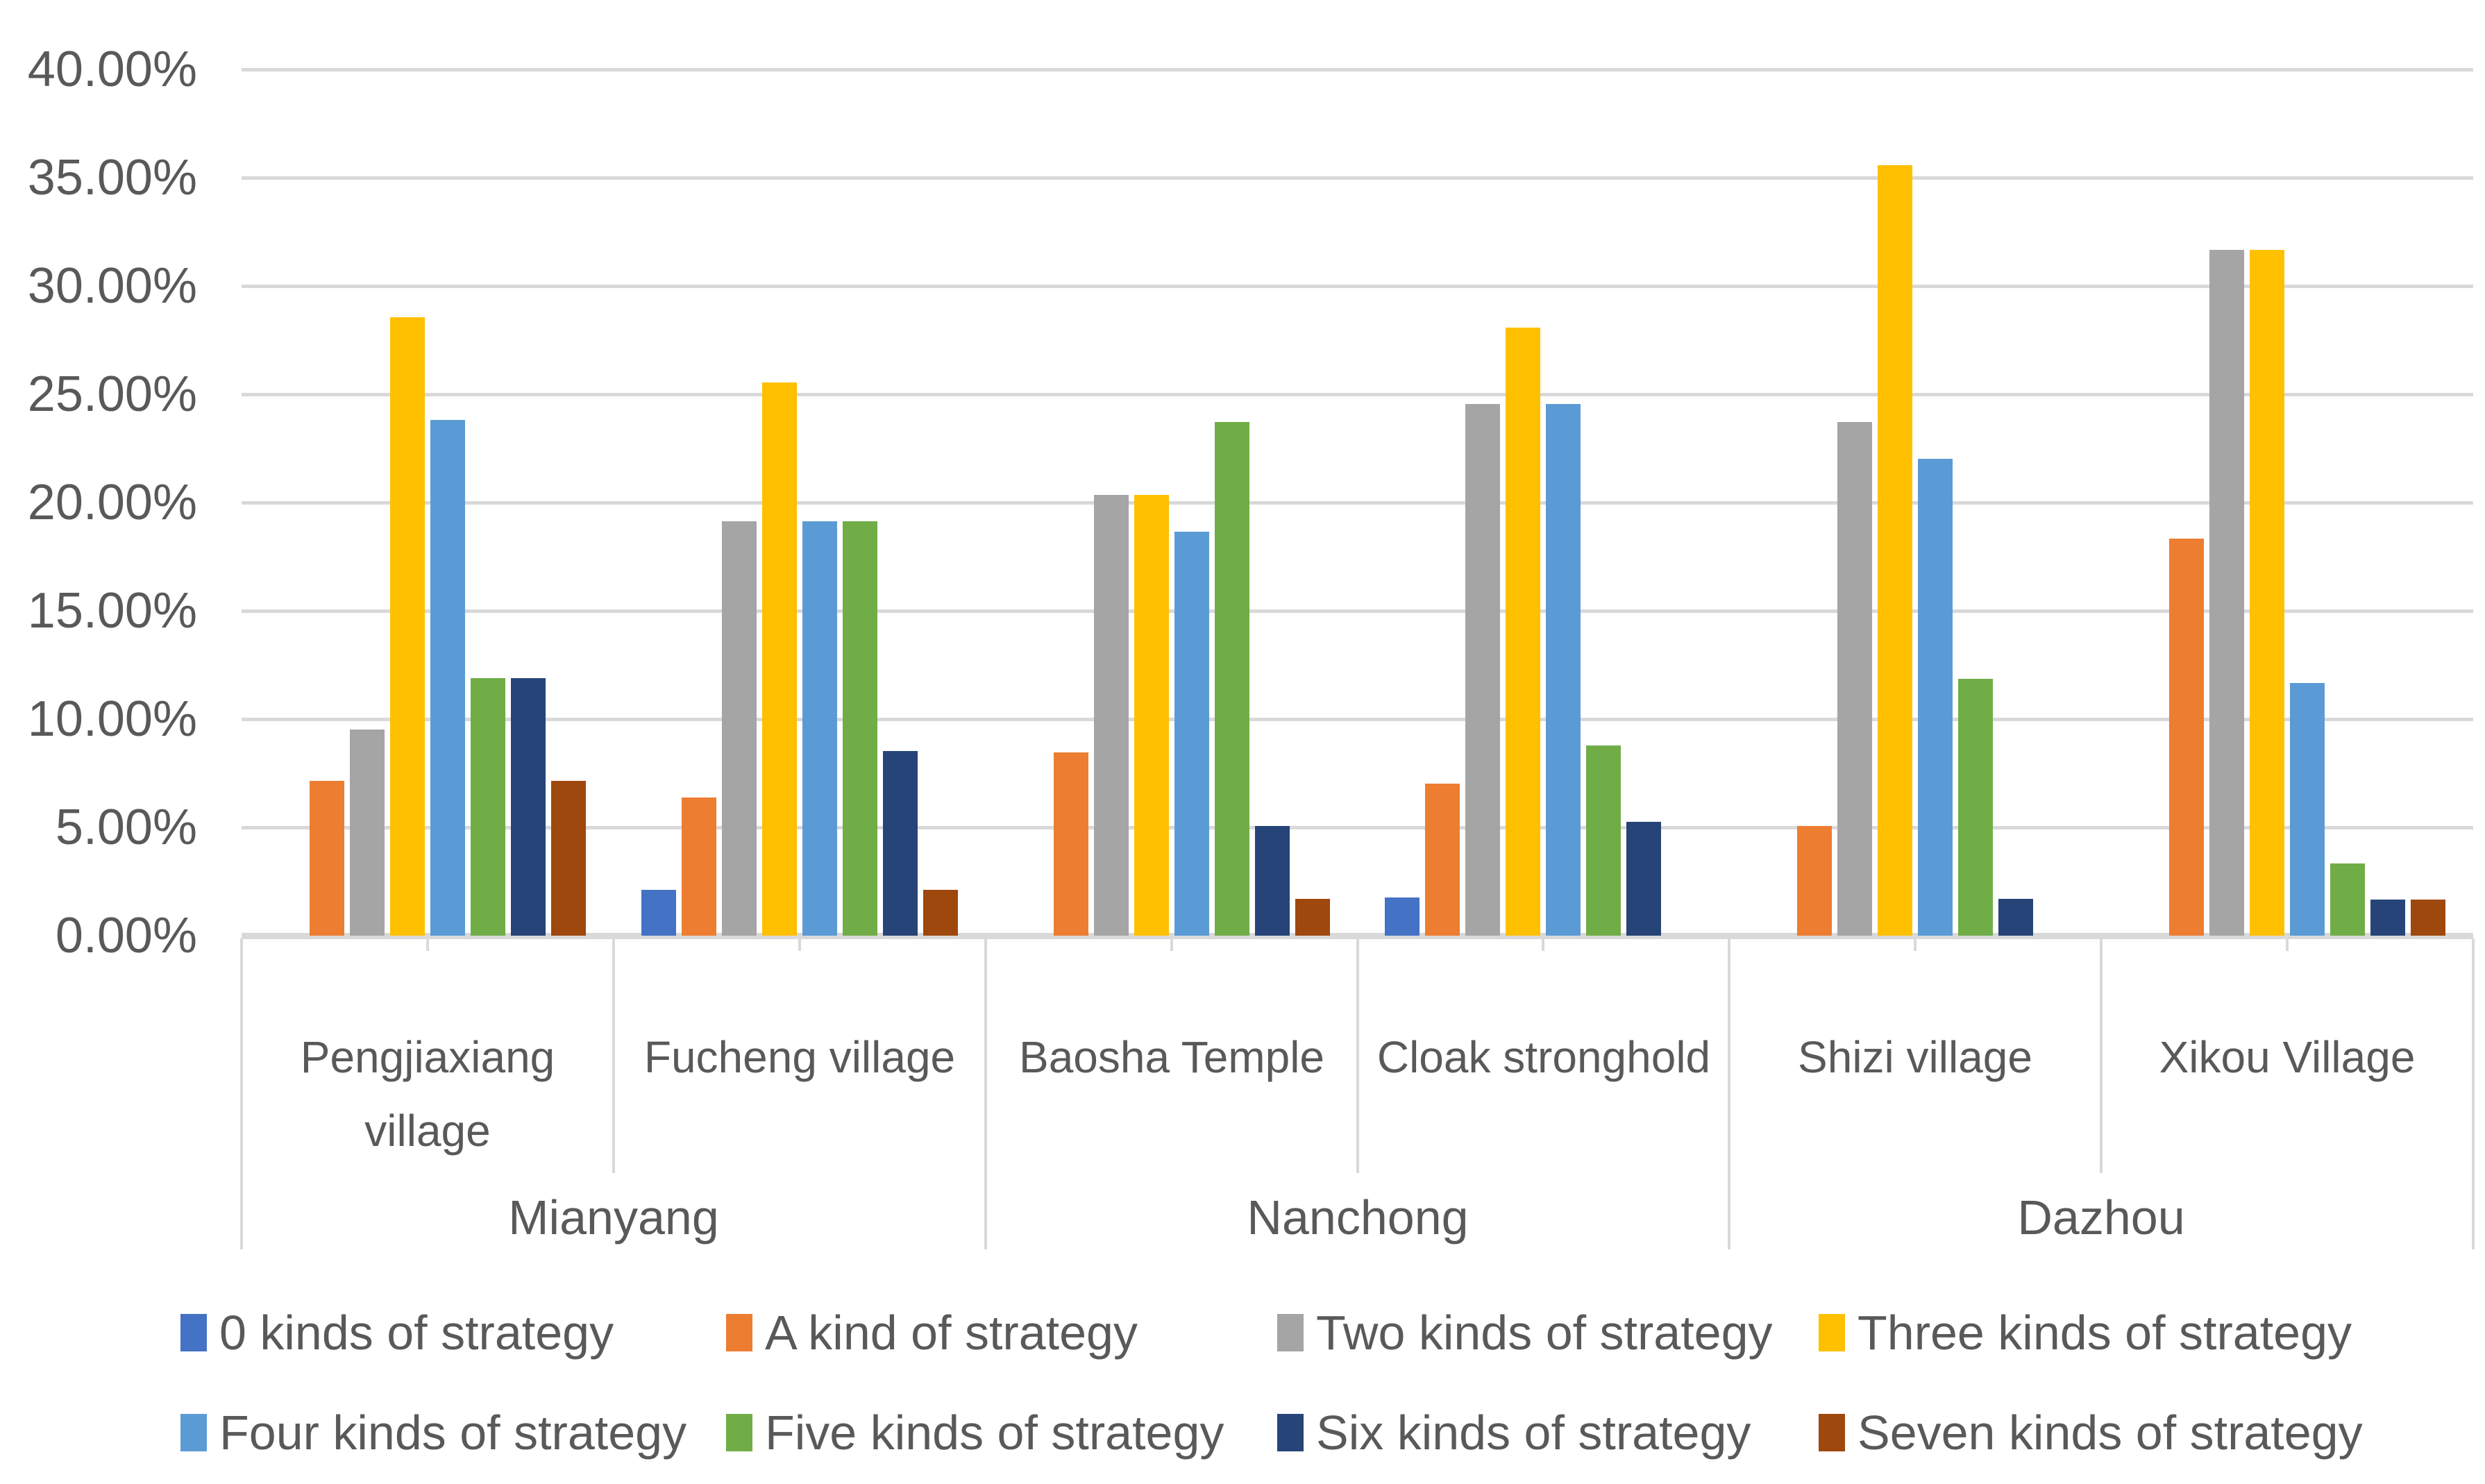  Describe the element at coordinates (112, 177) in the screenshot. I see `y-tick-label: 35.00%` at that location.